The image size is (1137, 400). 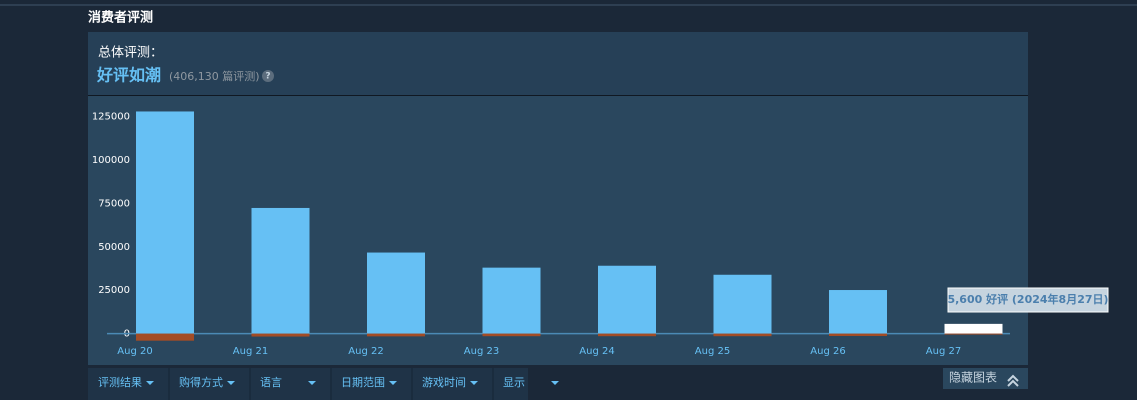 I want to click on x-tick-label: Aug 24, so click(x=596, y=351).